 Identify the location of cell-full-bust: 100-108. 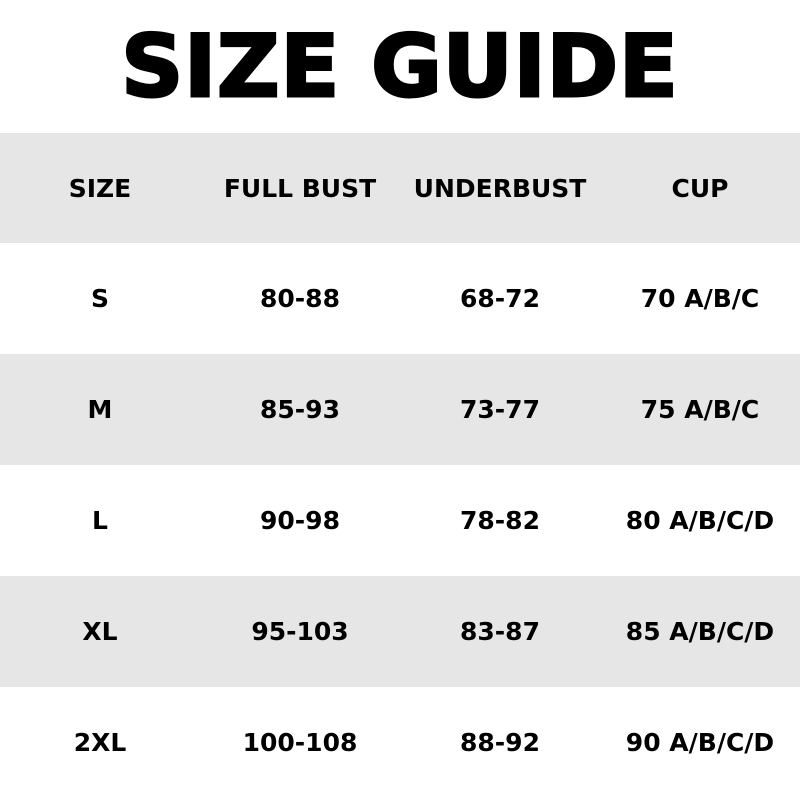
(300, 742).